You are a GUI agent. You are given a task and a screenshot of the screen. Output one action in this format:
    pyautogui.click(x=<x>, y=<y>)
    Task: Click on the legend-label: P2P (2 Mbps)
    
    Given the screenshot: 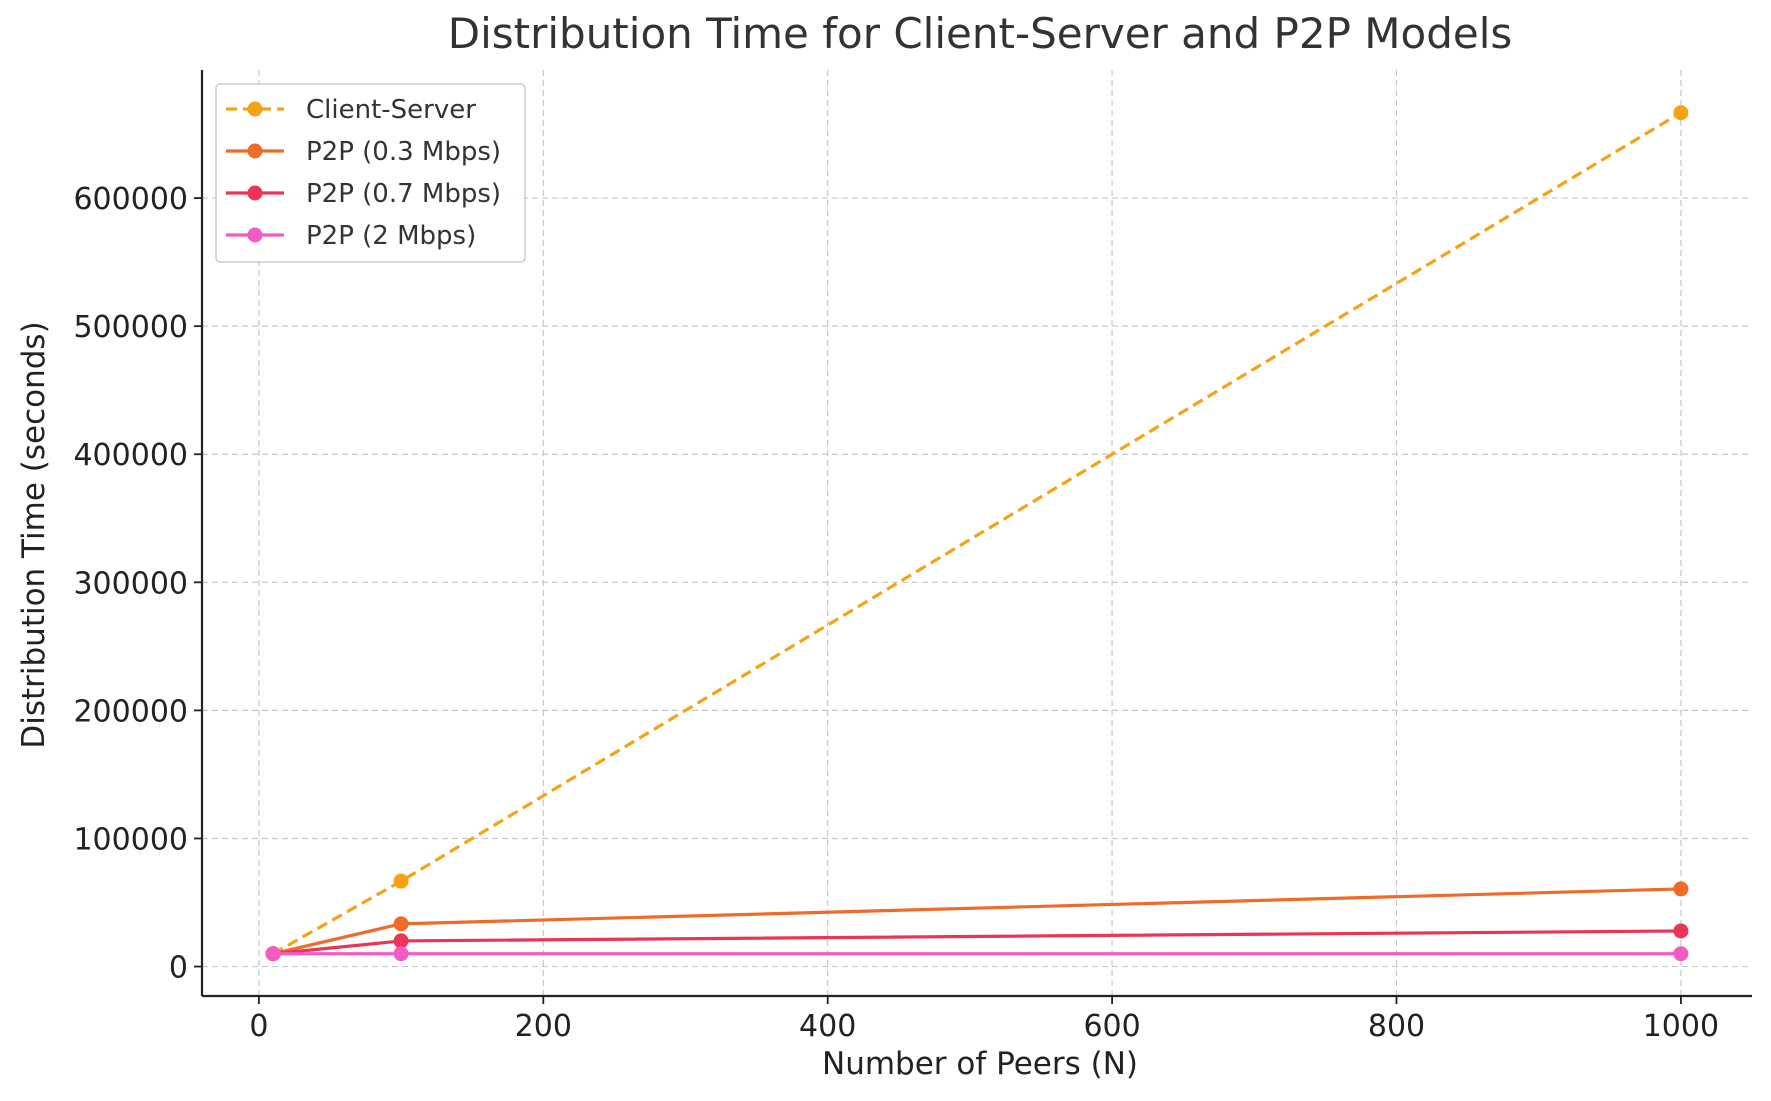 What is the action you would take?
    pyautogui.click(x=391, y=236)
    